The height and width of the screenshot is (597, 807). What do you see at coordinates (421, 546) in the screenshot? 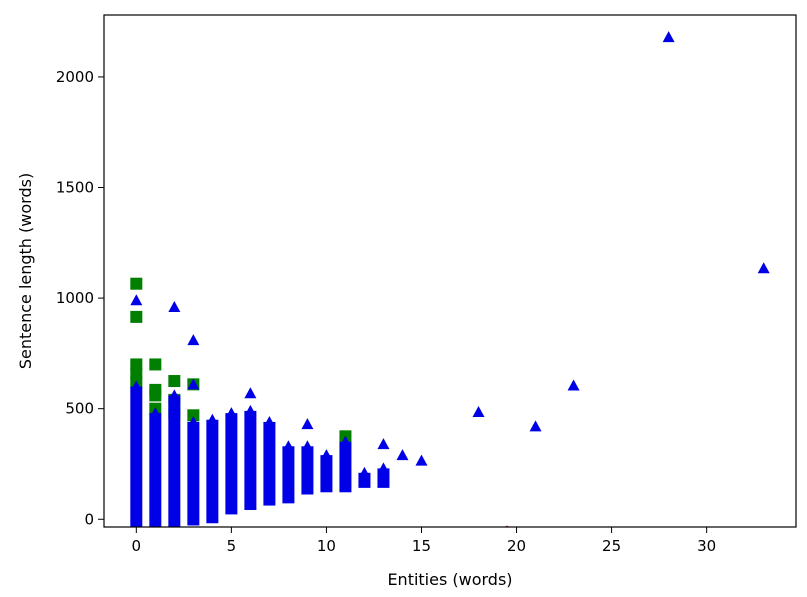
I see `x-tick-label: 15` at bounding box center [421, 546].